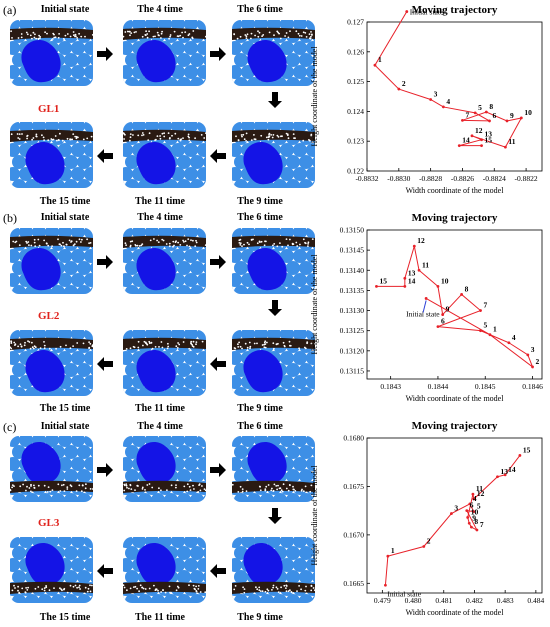 This screenshot has height=627, width=550. Describe the element at coordinates (491, 106) in the screenshot. I see `point-label: 8` at that location.